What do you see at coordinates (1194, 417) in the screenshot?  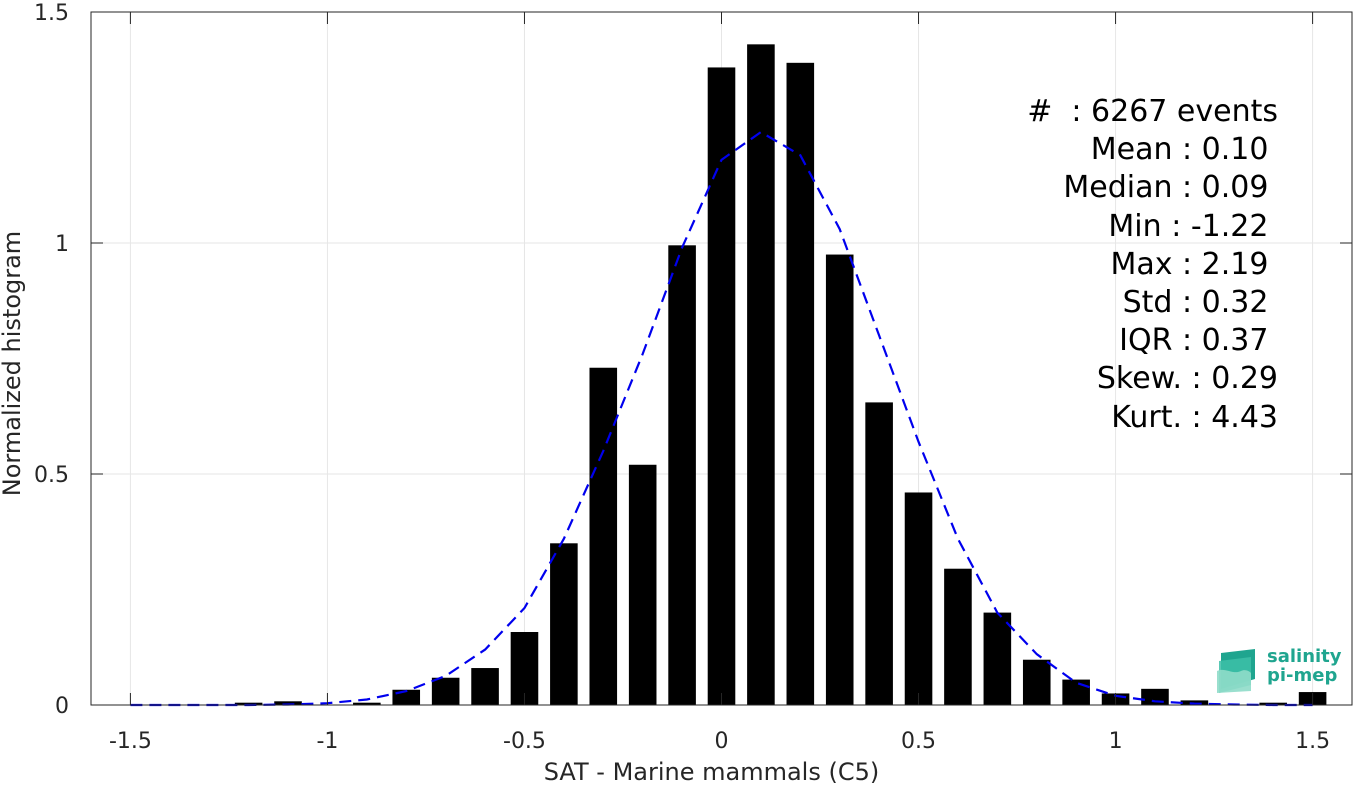 I see `stat-kurt: Kurt. : 4.43` at bounding box center [1194, 417].